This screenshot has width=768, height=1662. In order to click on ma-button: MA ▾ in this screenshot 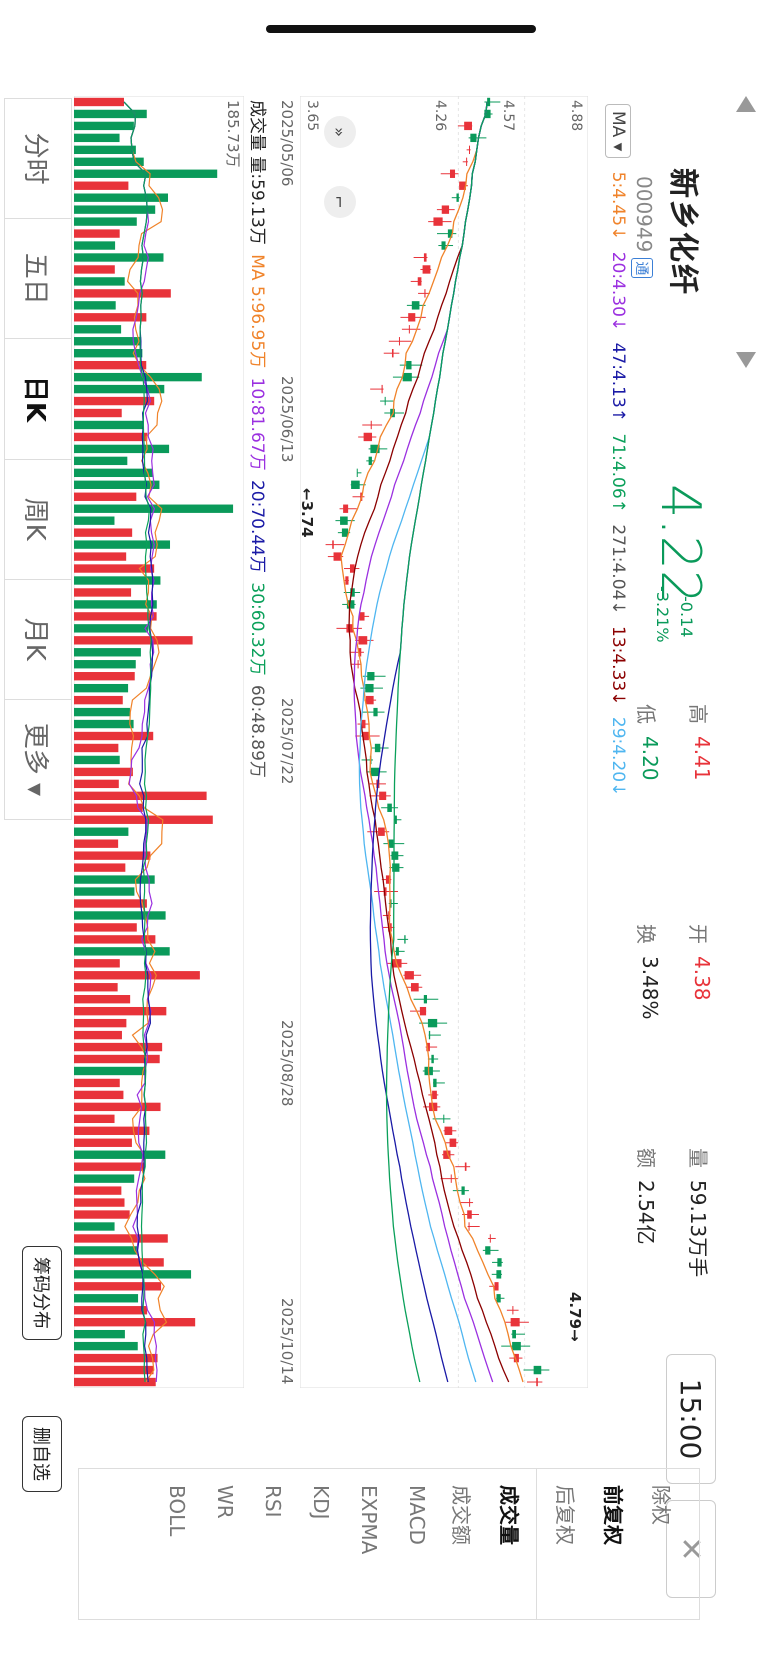, I will do `click(618, 131)`.